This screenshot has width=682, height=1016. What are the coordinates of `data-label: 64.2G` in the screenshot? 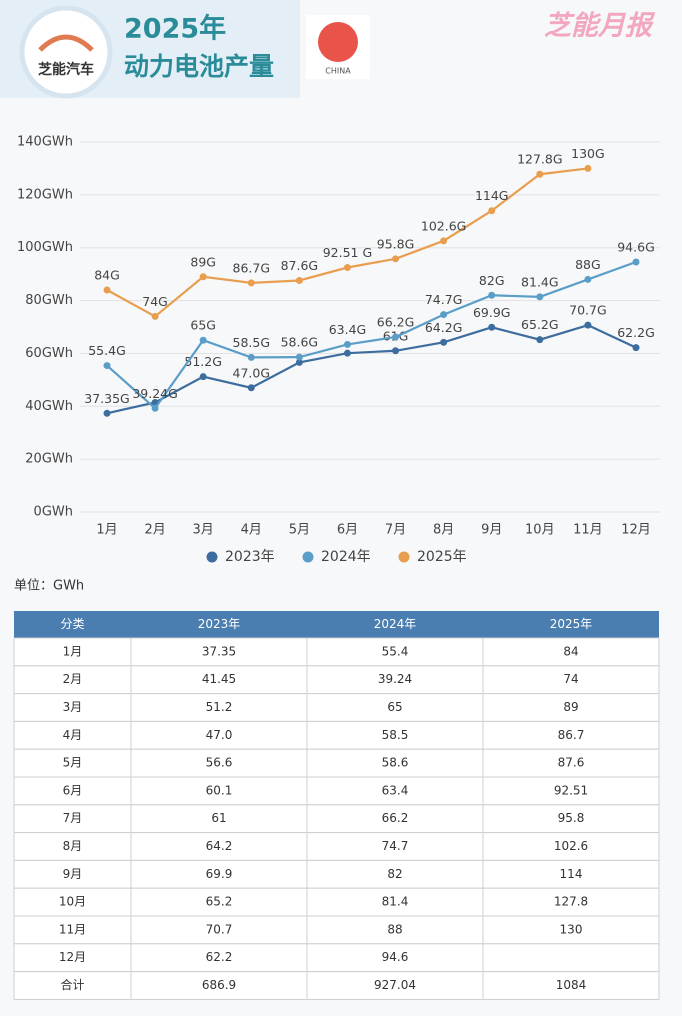 It's located at (444, 327).